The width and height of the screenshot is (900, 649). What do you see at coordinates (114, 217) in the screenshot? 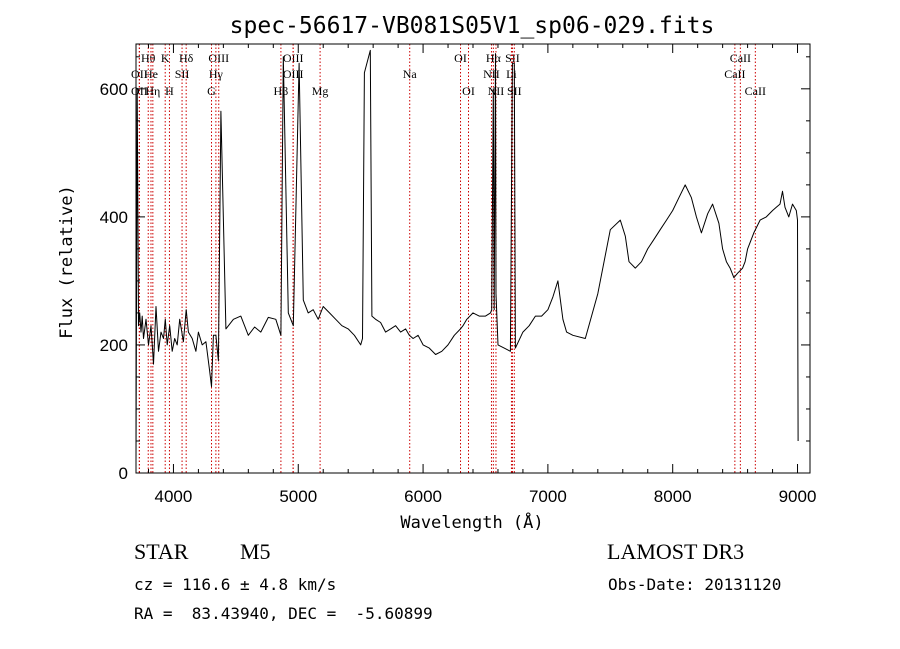
I see `y-tick-label-2: 400` at bounding box center [114, 217].